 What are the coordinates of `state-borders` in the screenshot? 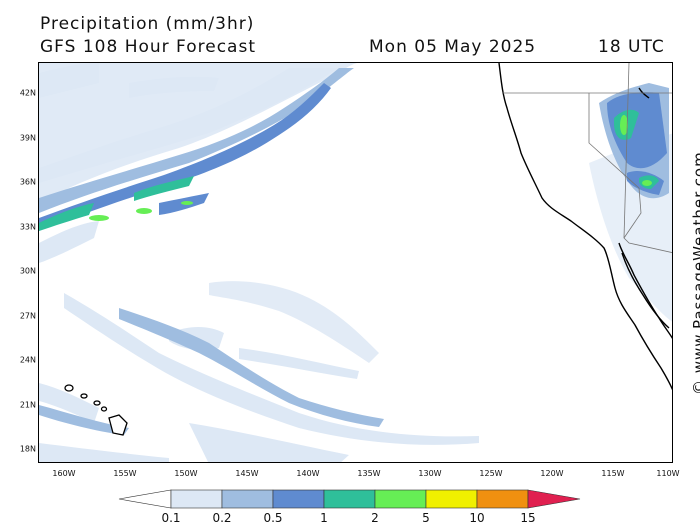 It's located at (587, 158).